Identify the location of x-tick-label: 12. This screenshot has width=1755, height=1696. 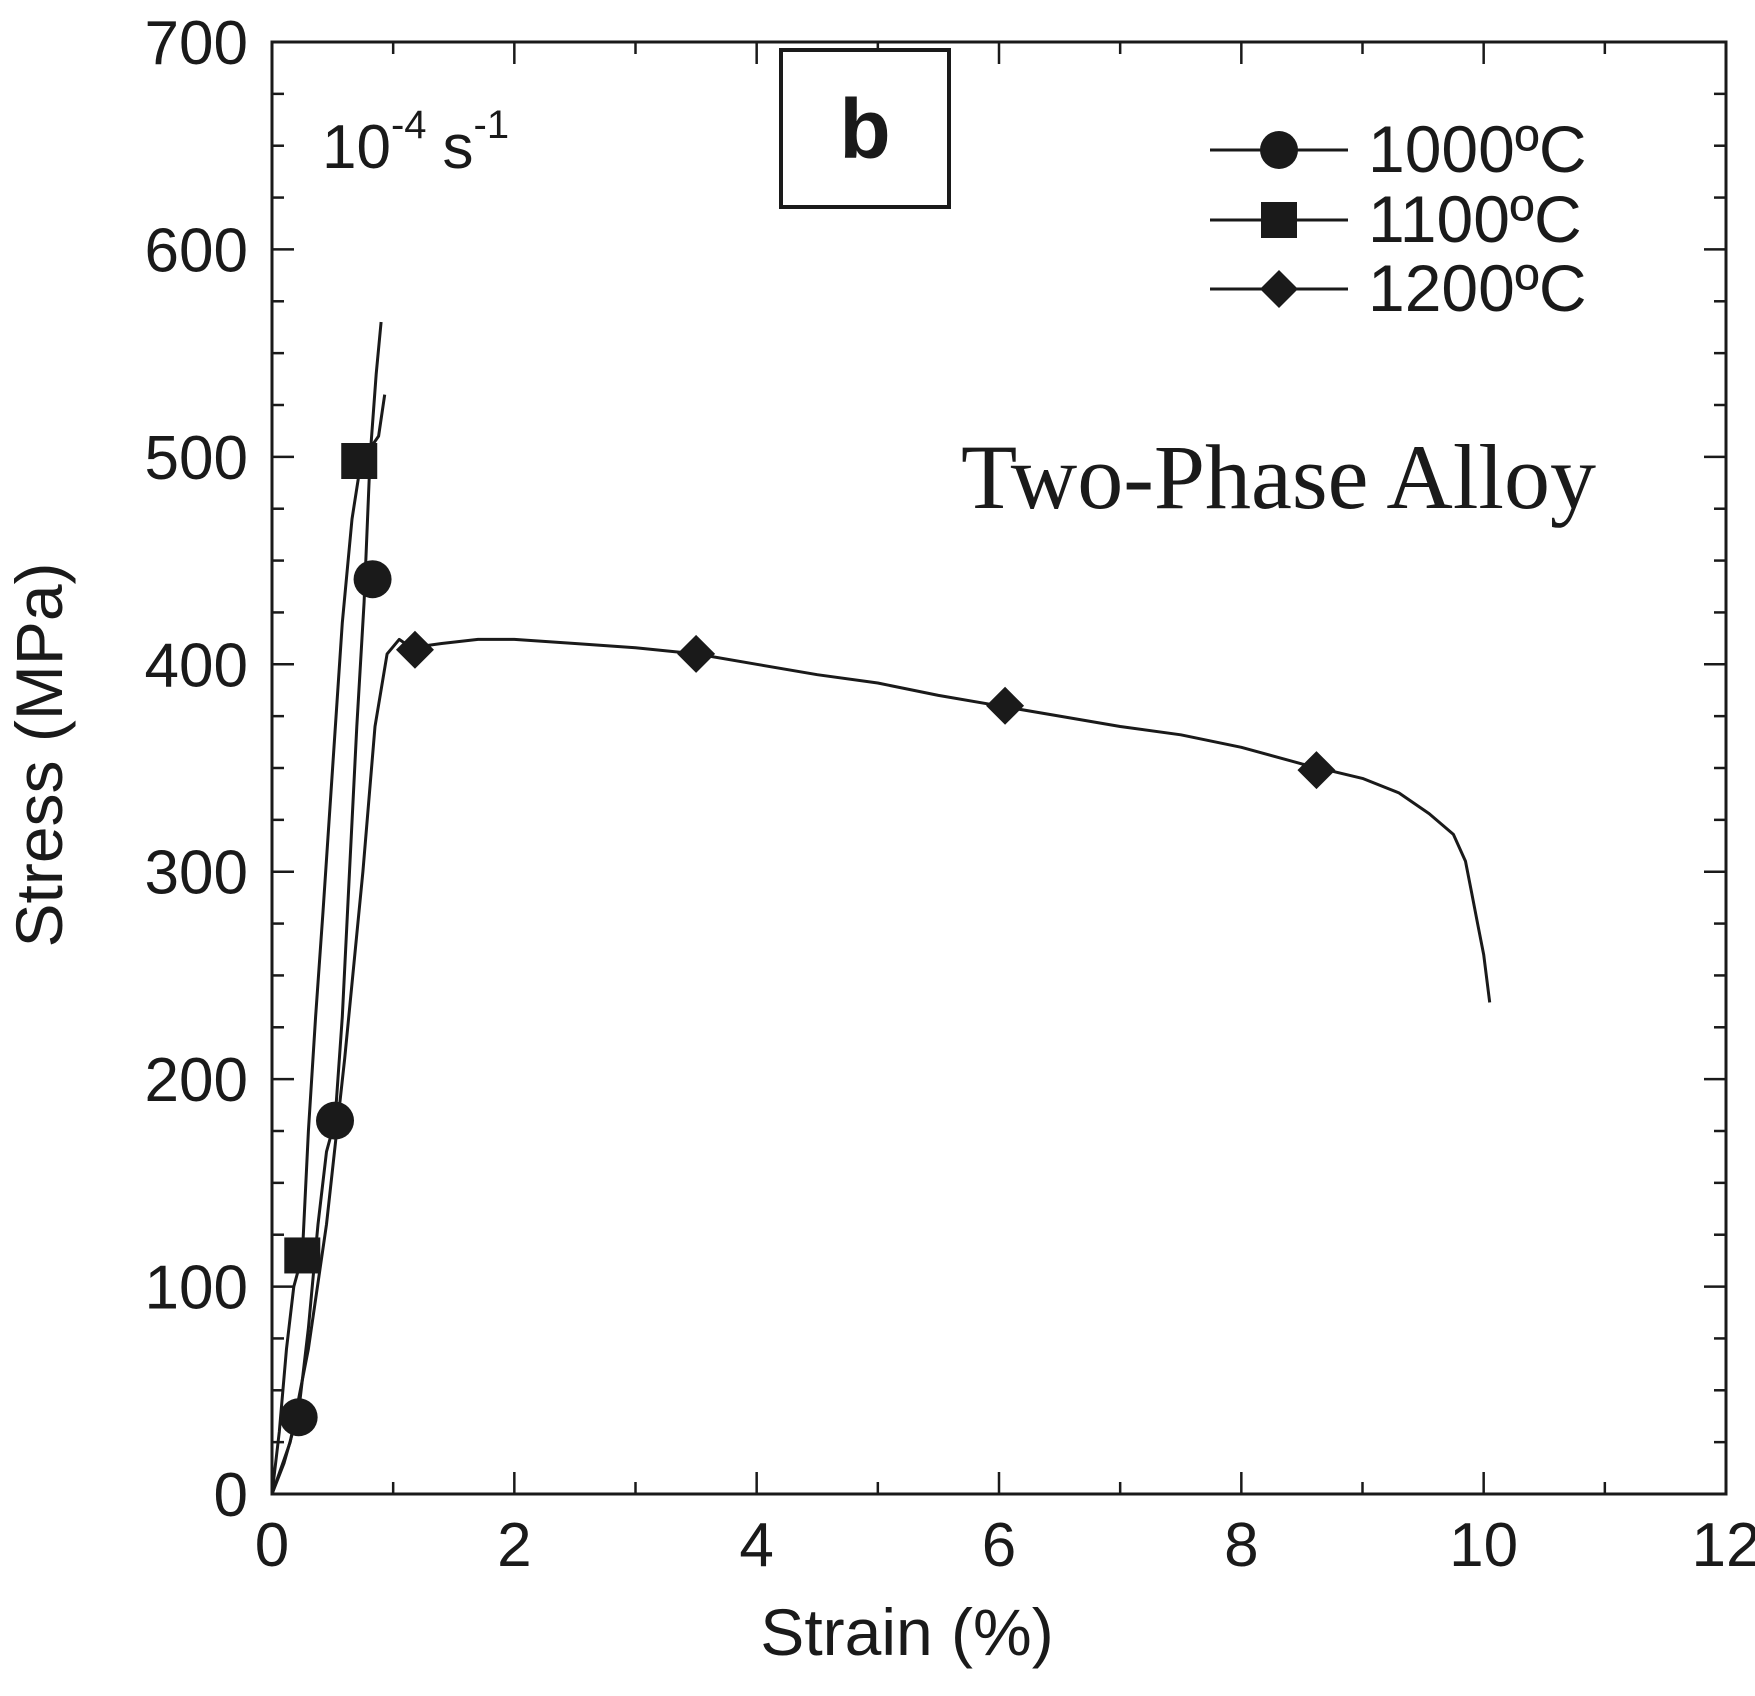
(1723, 1545).